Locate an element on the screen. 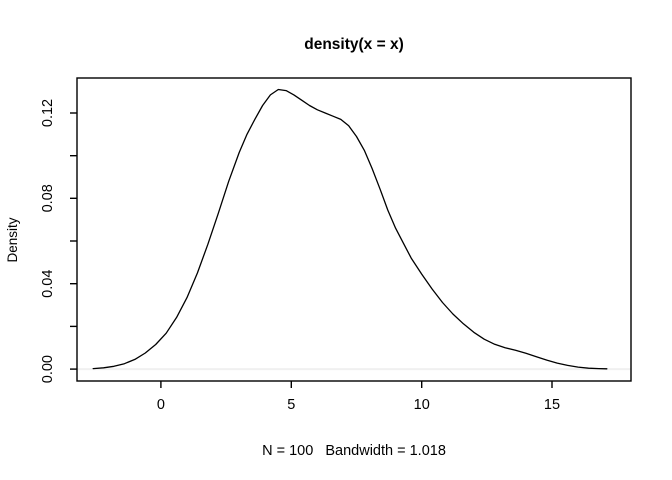 The image size is (672, 480). x-tick-label: 0 is located at coordinates (161, 405).